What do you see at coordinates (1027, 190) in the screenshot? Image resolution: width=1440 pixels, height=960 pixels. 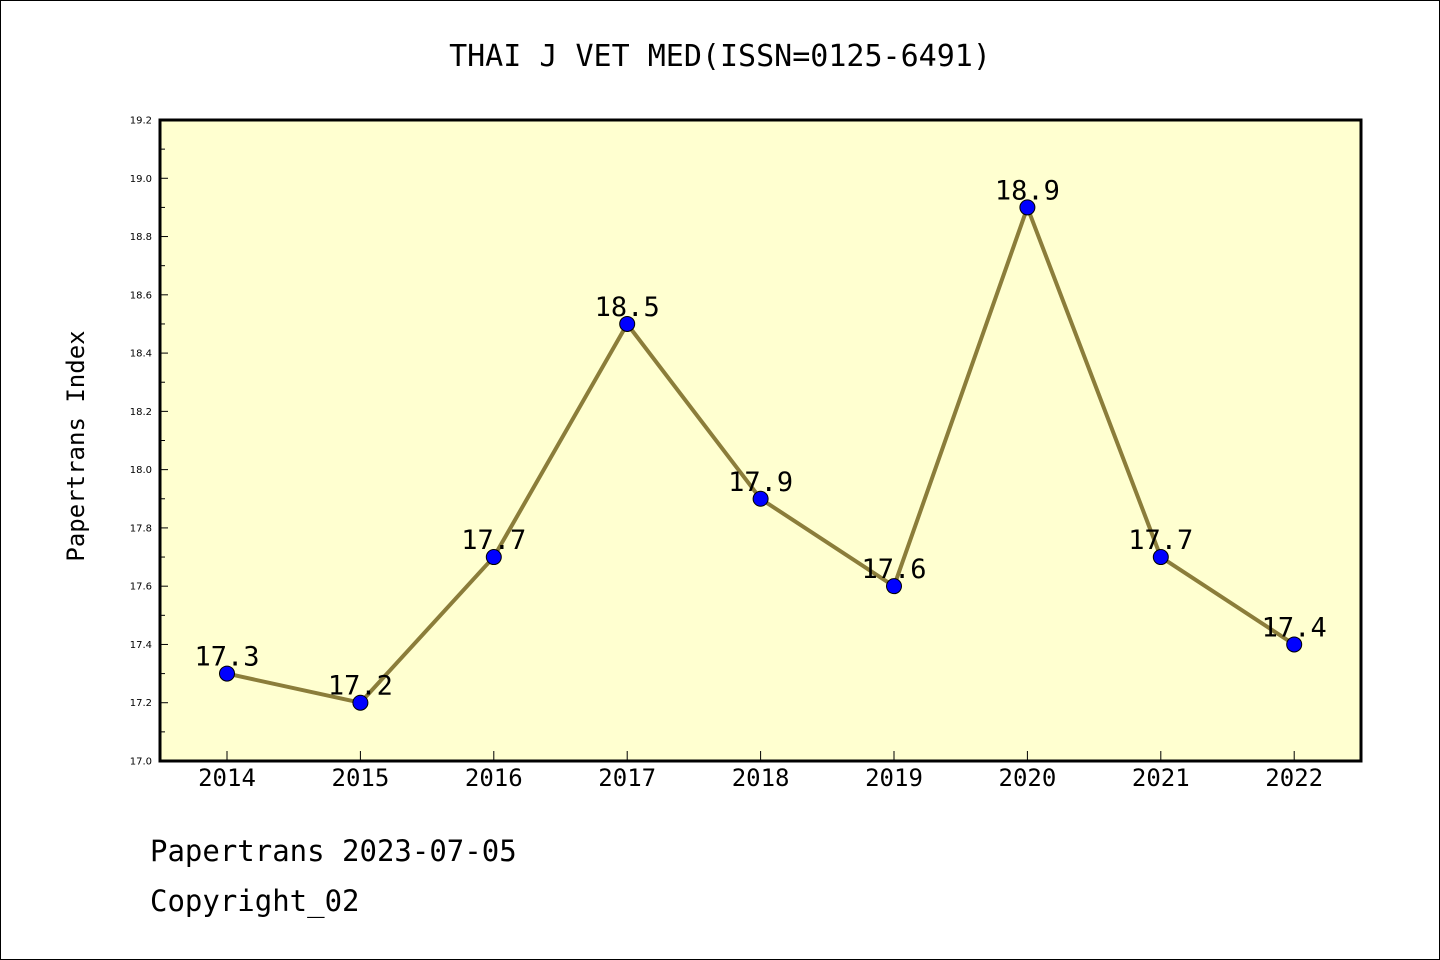 I see `data-label: 18.9` at bounding box center [1027, 190].